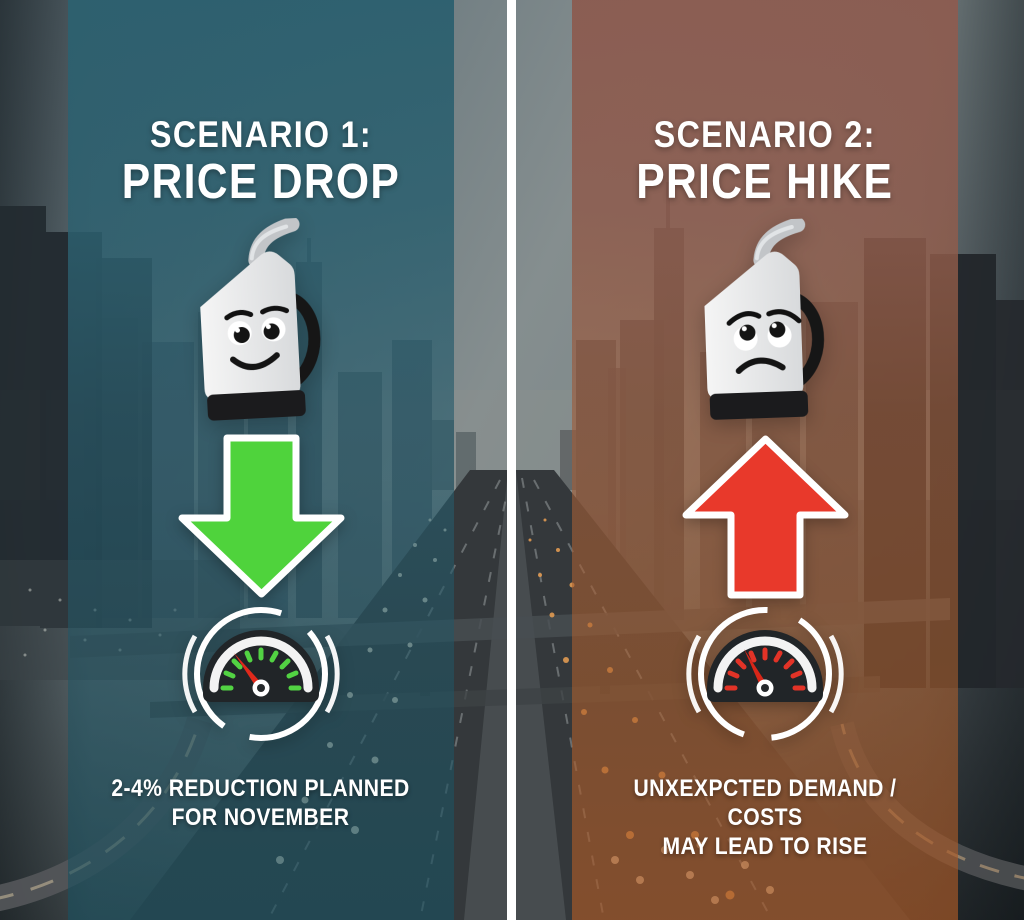 Image resolution: width=1024 pixels, height=920 pixels. Describe the element at coordinates (511, 460) in the screenshot. I see `panel-divider` at that location.